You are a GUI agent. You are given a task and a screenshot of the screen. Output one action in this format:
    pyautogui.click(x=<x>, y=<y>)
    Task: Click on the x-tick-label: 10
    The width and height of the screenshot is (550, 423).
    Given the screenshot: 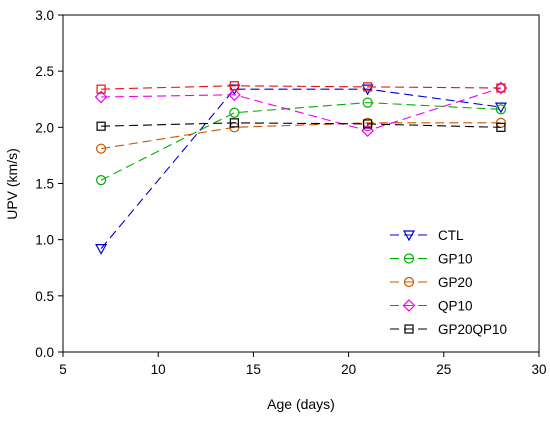 What is the action you would take?
    pyautogui.click(x=158, y=369)
    